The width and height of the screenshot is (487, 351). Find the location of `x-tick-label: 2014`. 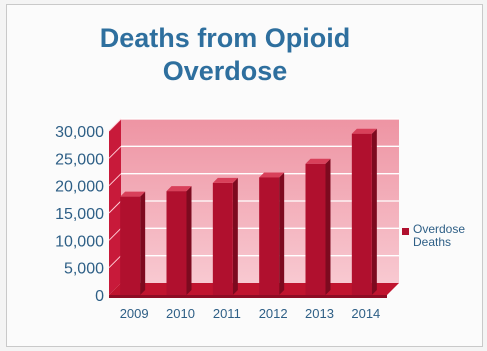

x-tick-label: 2014 is located at coordinates (365, 313).